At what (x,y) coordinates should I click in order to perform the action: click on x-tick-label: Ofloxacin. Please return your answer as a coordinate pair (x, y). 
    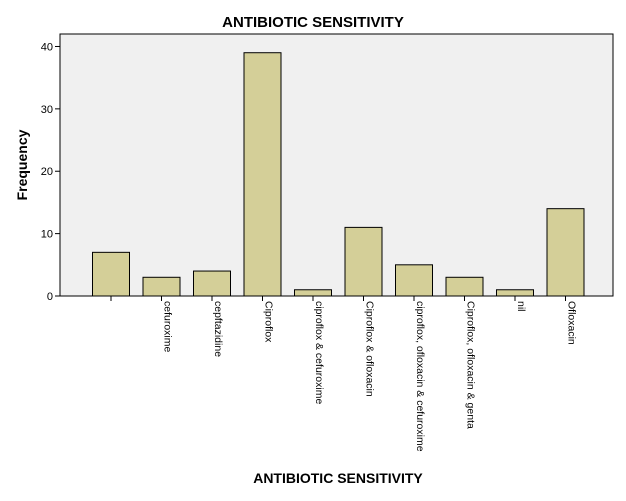
    Looking at the image, I should click on (572, 323).